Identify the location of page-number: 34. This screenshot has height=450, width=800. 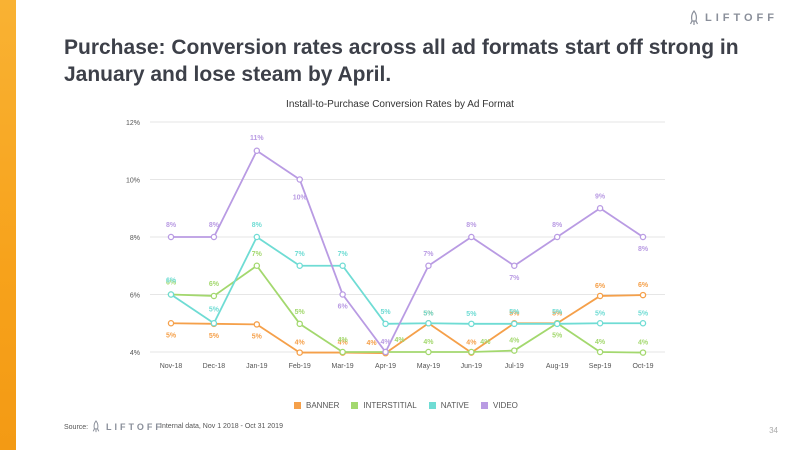
(773, 430).